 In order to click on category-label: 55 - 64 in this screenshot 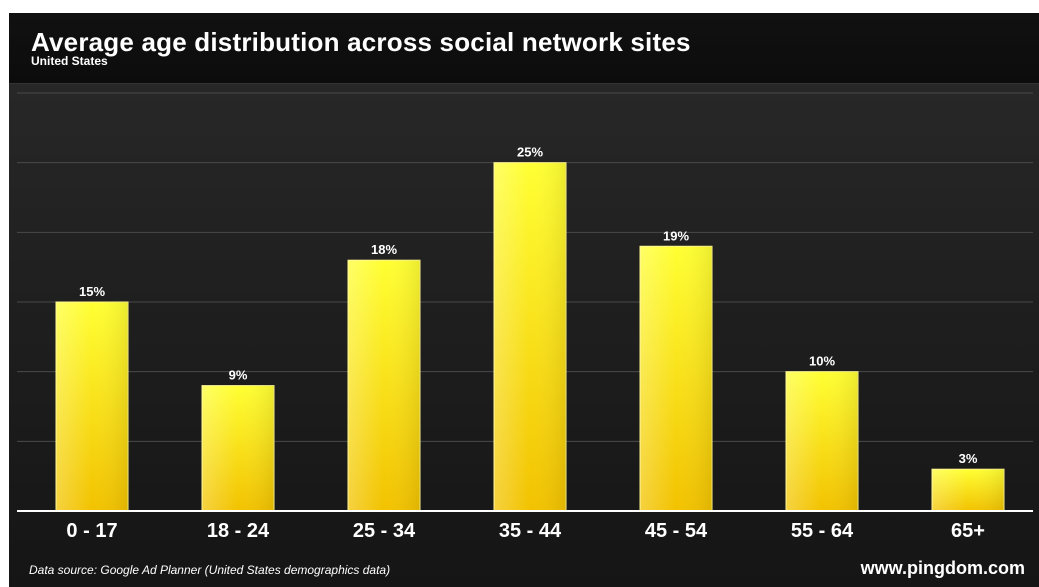, I will do `click(822, 531)`.